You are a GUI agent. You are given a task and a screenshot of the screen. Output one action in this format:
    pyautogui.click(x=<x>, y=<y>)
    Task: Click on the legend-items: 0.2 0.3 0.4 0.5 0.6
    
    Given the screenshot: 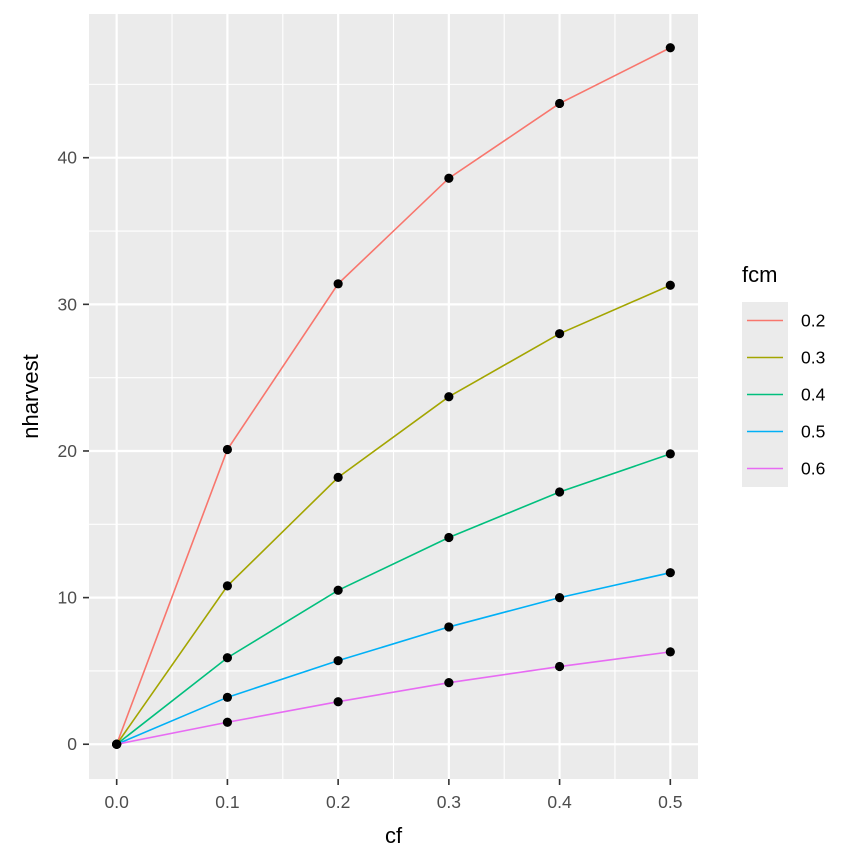 What is the action you would take?
    pyautogui.click(x=784, y=394)
    